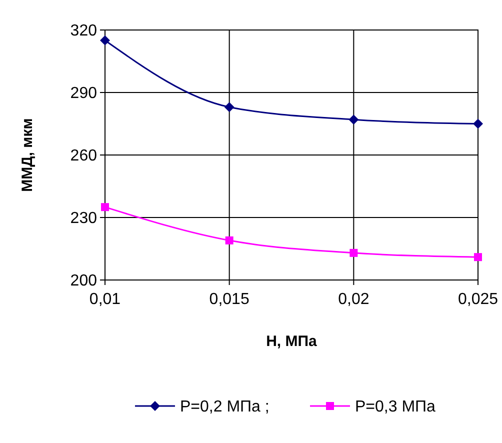 This screenshot has height=443, width=502. What do you see at coordinates (229, 299) in the screenshot?
I see `x-tick-label: 0,015` at bounding box center [229, 299].